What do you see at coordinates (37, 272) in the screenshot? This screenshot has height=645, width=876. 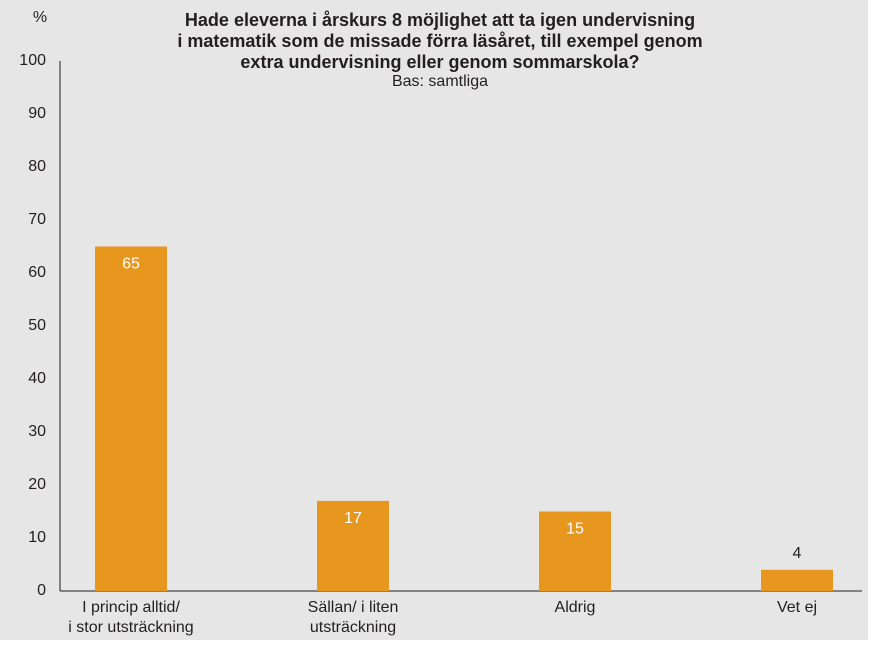 I see `y-tick-label: 60` at bounding box center [37, 272].